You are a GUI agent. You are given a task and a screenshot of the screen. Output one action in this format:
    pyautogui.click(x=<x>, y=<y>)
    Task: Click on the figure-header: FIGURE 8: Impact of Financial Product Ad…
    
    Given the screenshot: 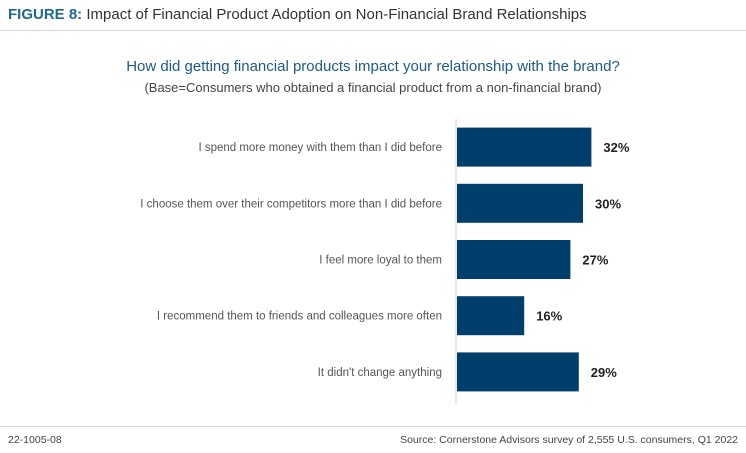 What is the action you would take?
    pyautogui.click(x=297, y=14)
    